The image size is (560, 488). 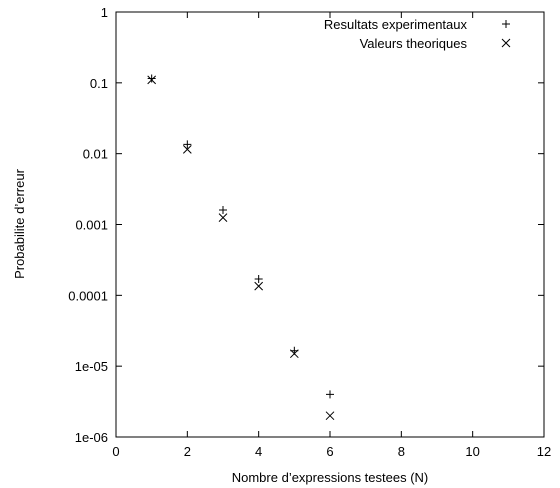 What do you see at coordinates (99, 83) in the screenshot?
I see `y-tick-label: 0.1` at bounding box center [99, 83].